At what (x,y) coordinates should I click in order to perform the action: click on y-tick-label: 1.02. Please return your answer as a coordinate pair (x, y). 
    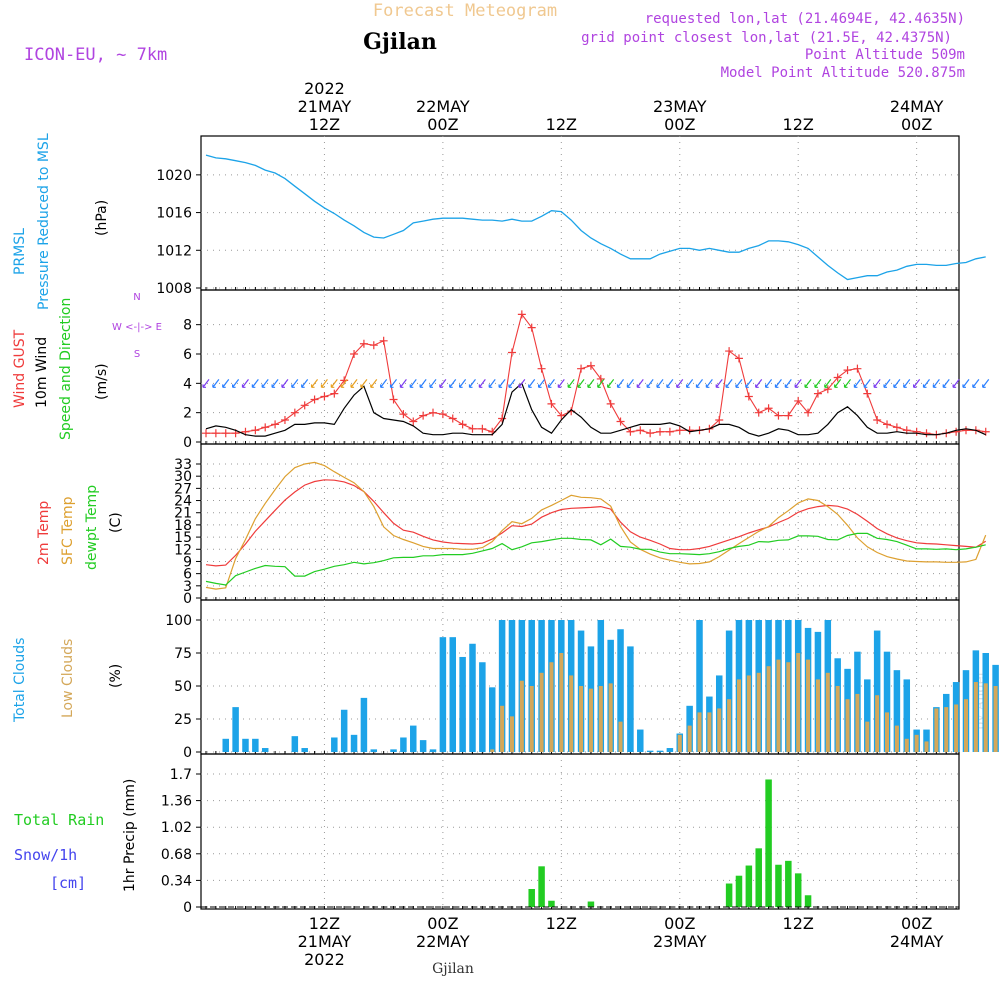
    Looking at the image, I should click on (176, 828).